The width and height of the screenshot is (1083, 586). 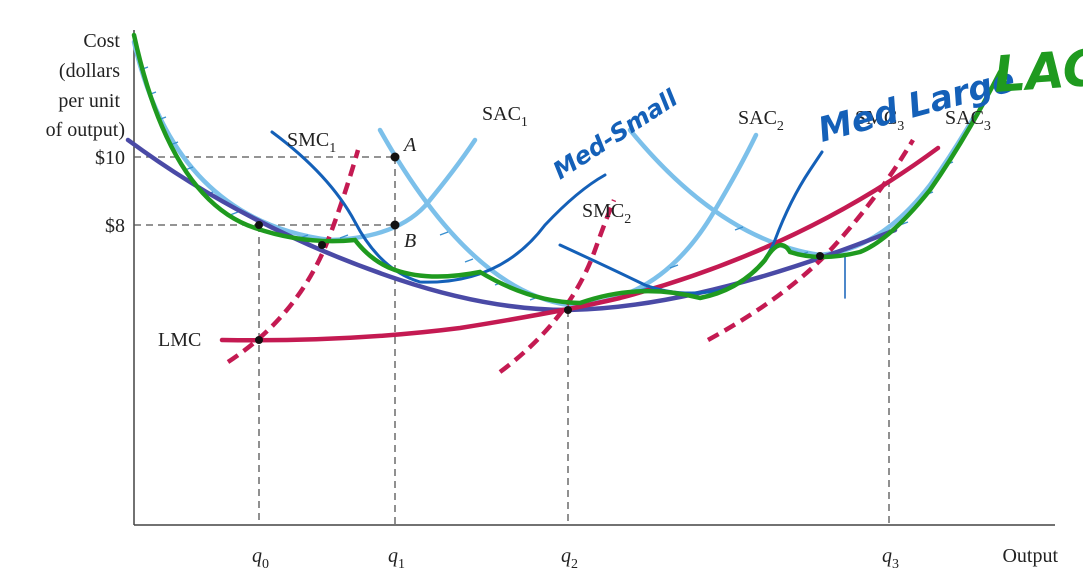 I want to click on y-axis-label-line: of output), so click(x=85, y=130).